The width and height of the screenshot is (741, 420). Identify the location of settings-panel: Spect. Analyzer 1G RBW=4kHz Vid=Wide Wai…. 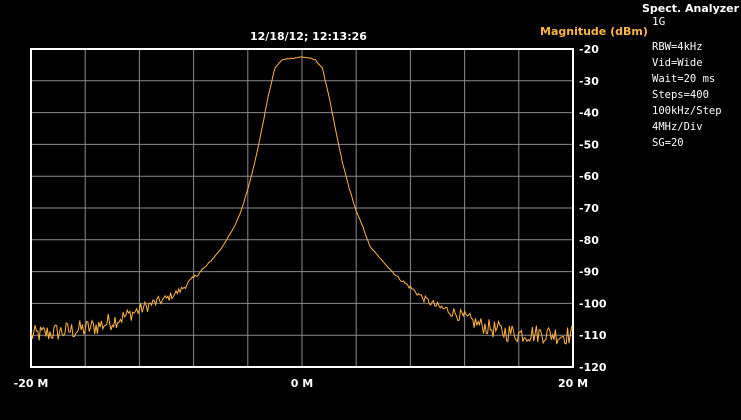
(691, 76).